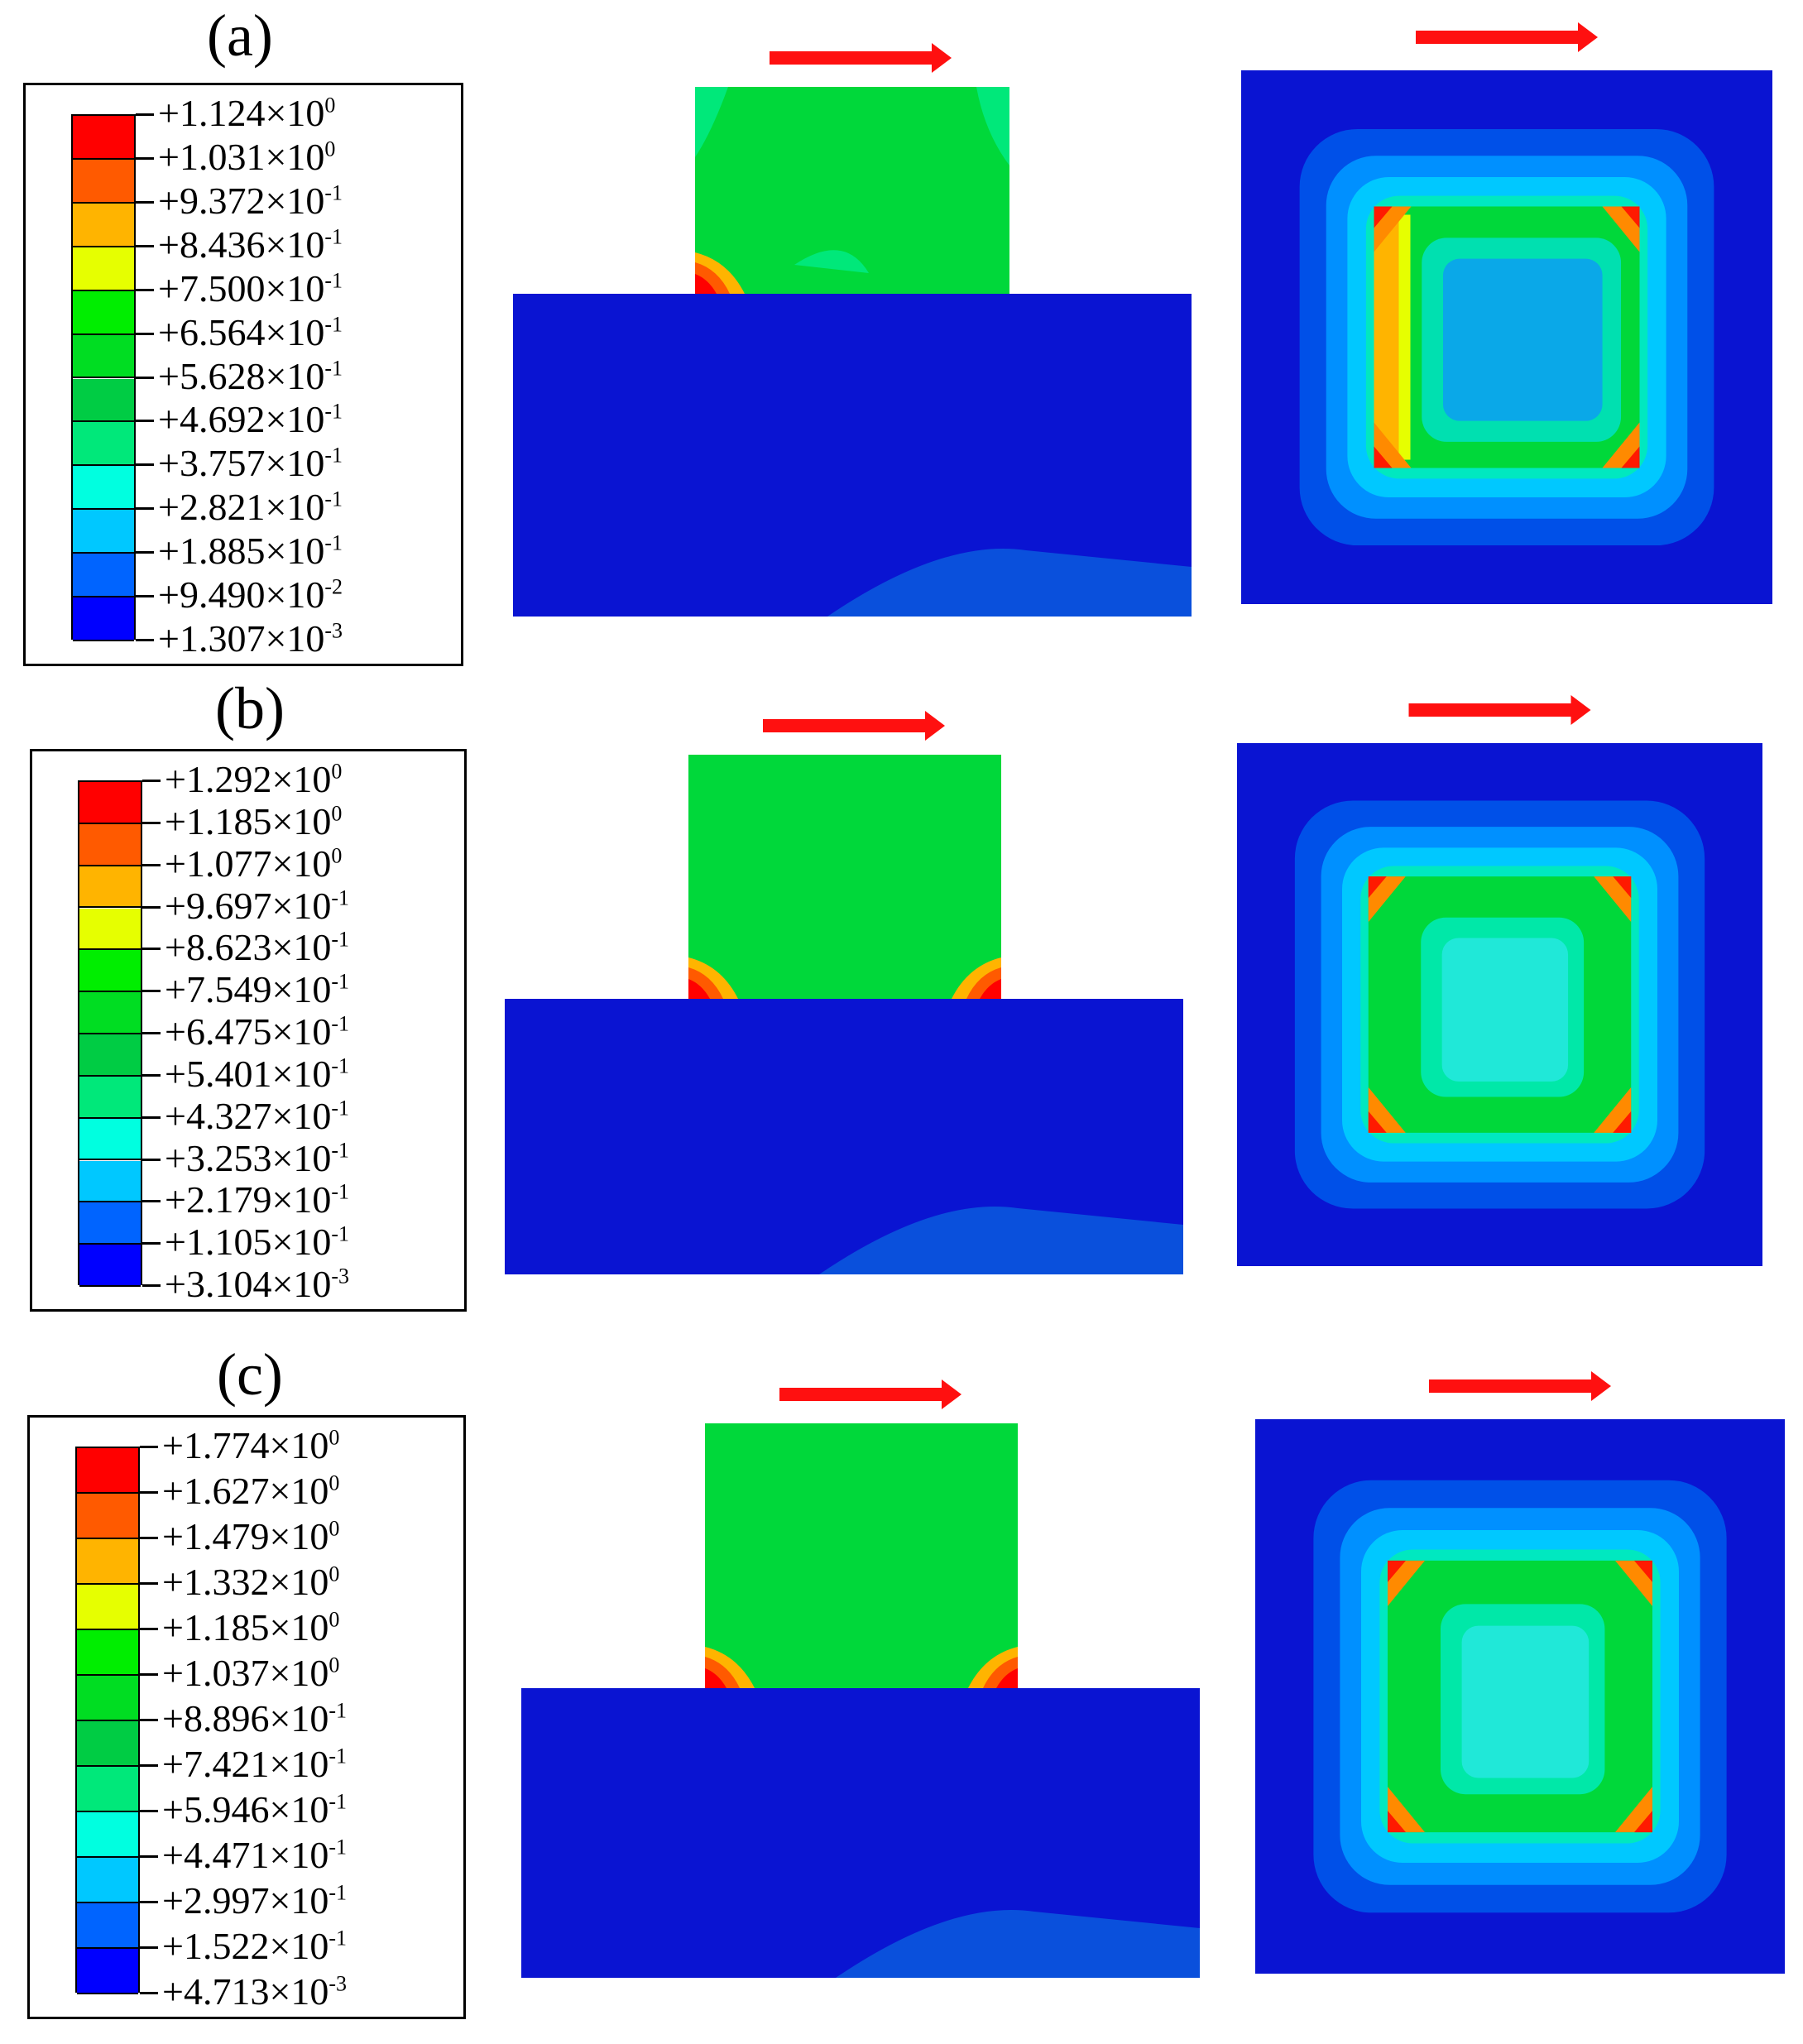 The width and height of the screenshot is (1803, 2044). What do you see at coordinates (242, 420) in the screenshot?
I see `legend-mantissa: +4.692×10` at bounding box center [242, 420].